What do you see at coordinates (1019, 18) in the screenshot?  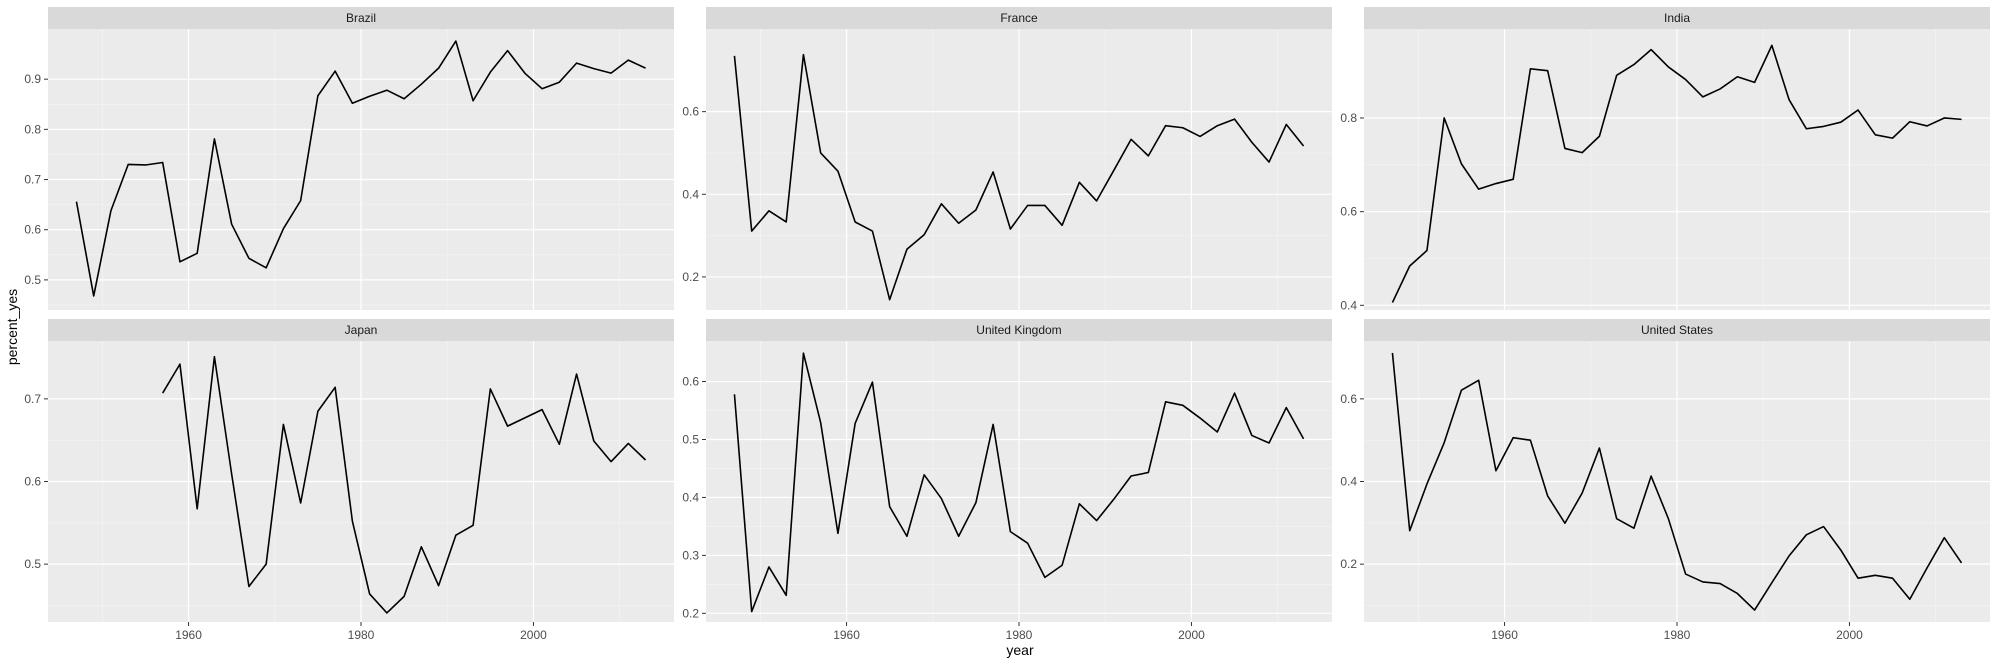 I see `panel-strip-label: France` at bounding box center [1019, 18].